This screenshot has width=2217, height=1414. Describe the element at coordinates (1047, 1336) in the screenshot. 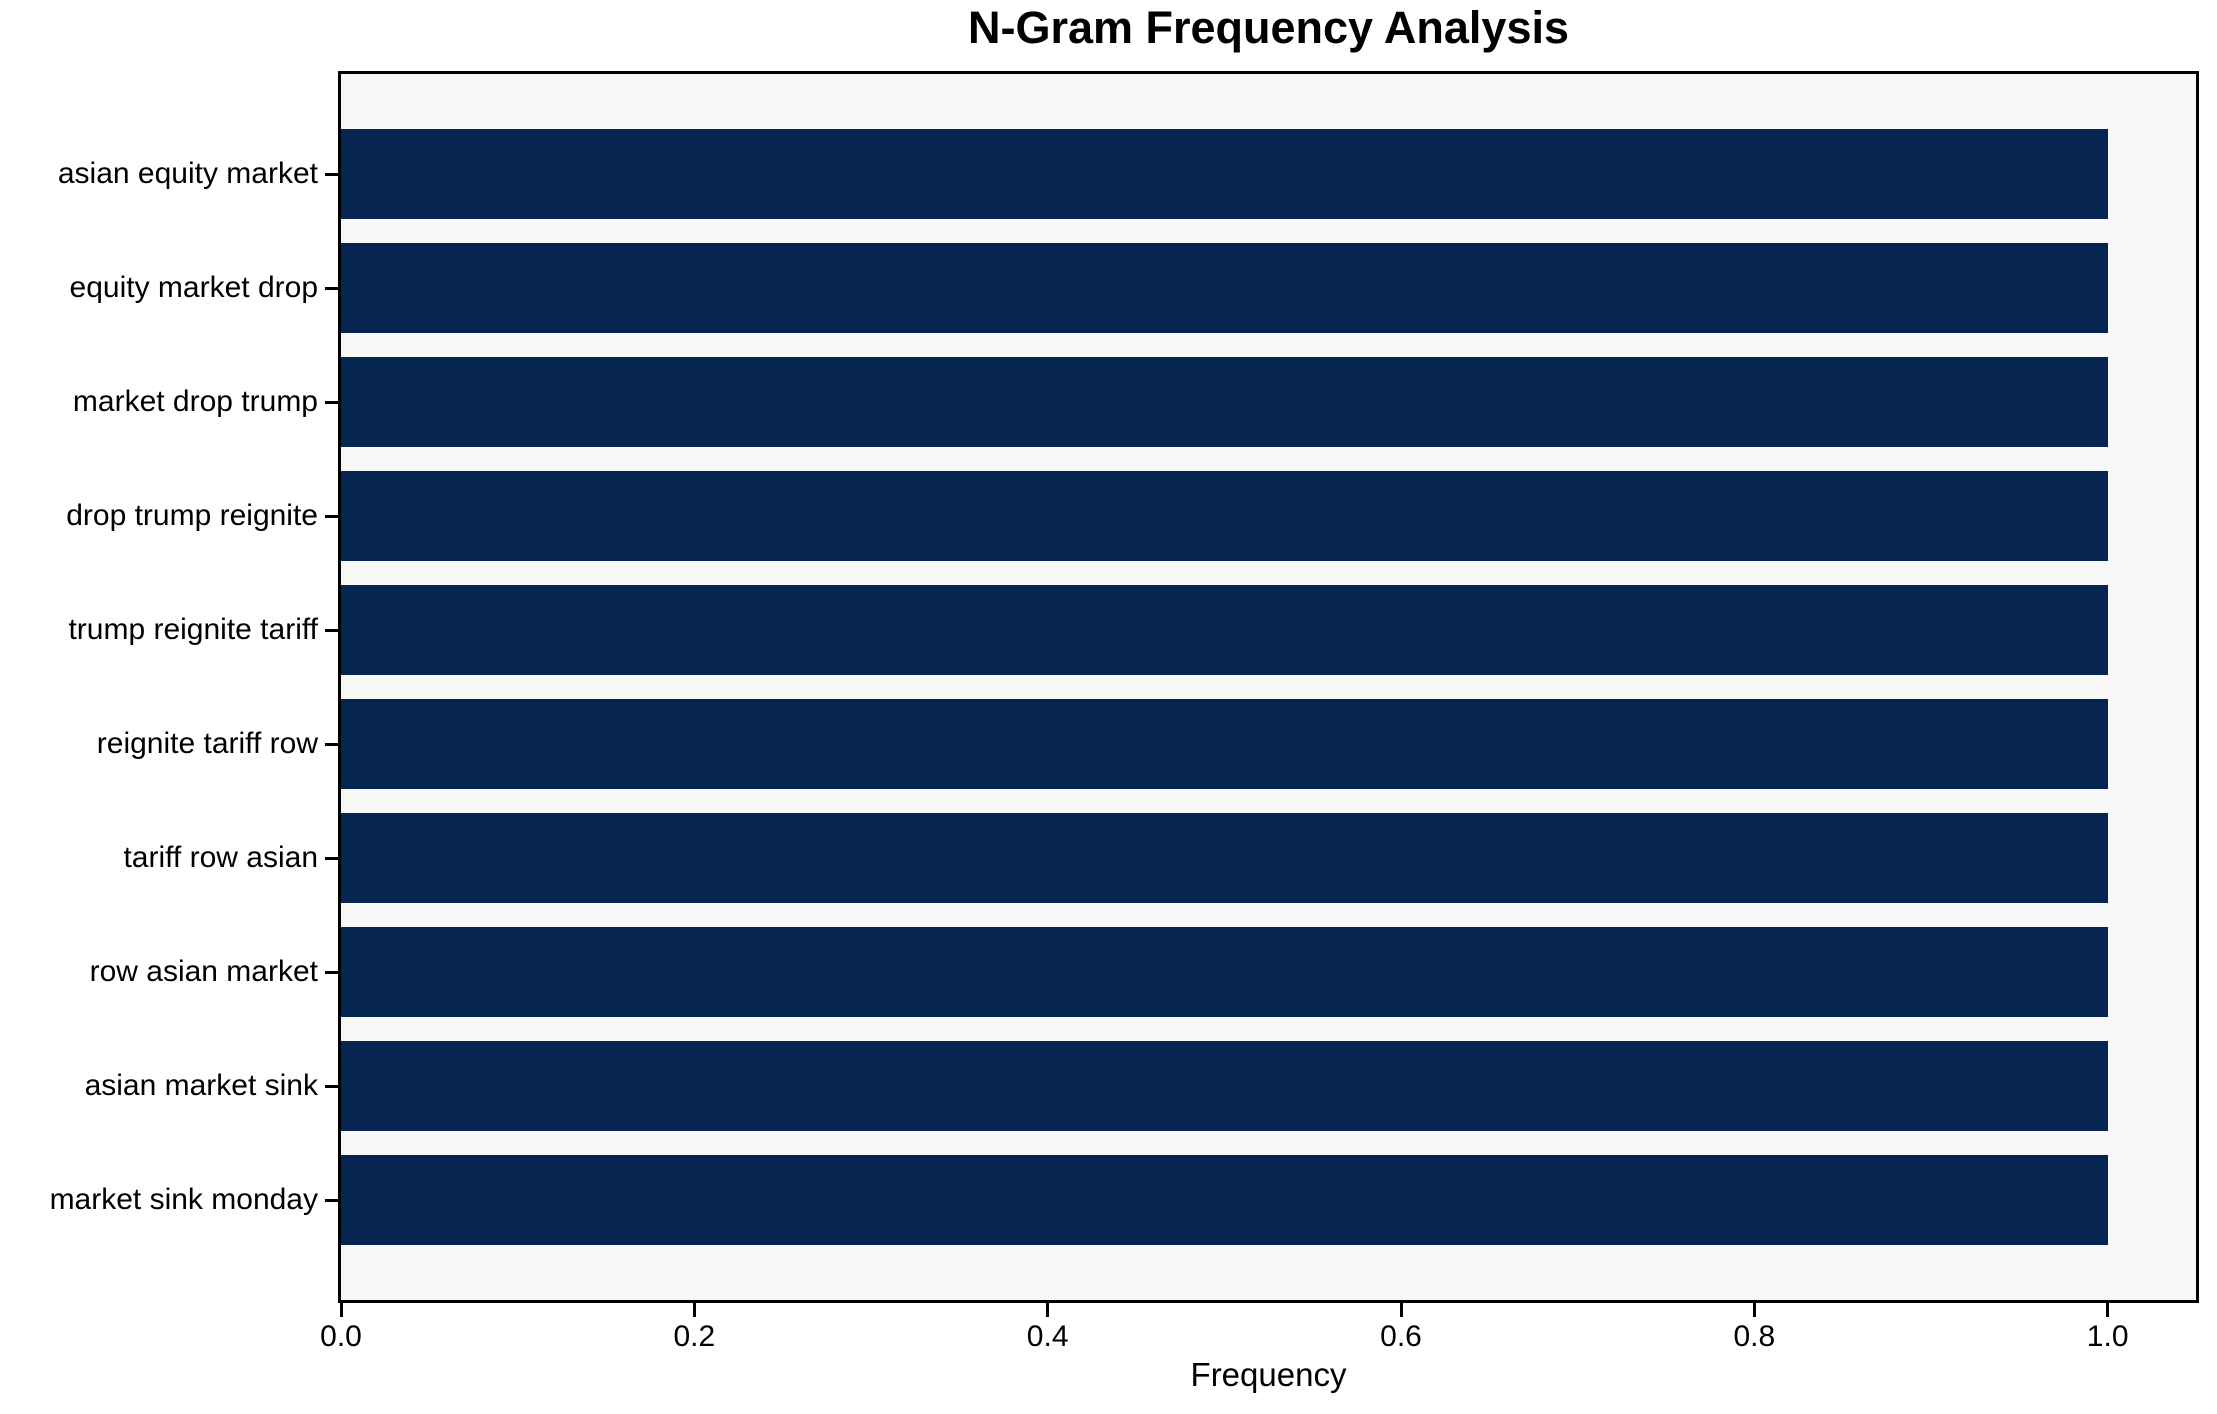

I see `x-tick-label: 0.4` at that location.